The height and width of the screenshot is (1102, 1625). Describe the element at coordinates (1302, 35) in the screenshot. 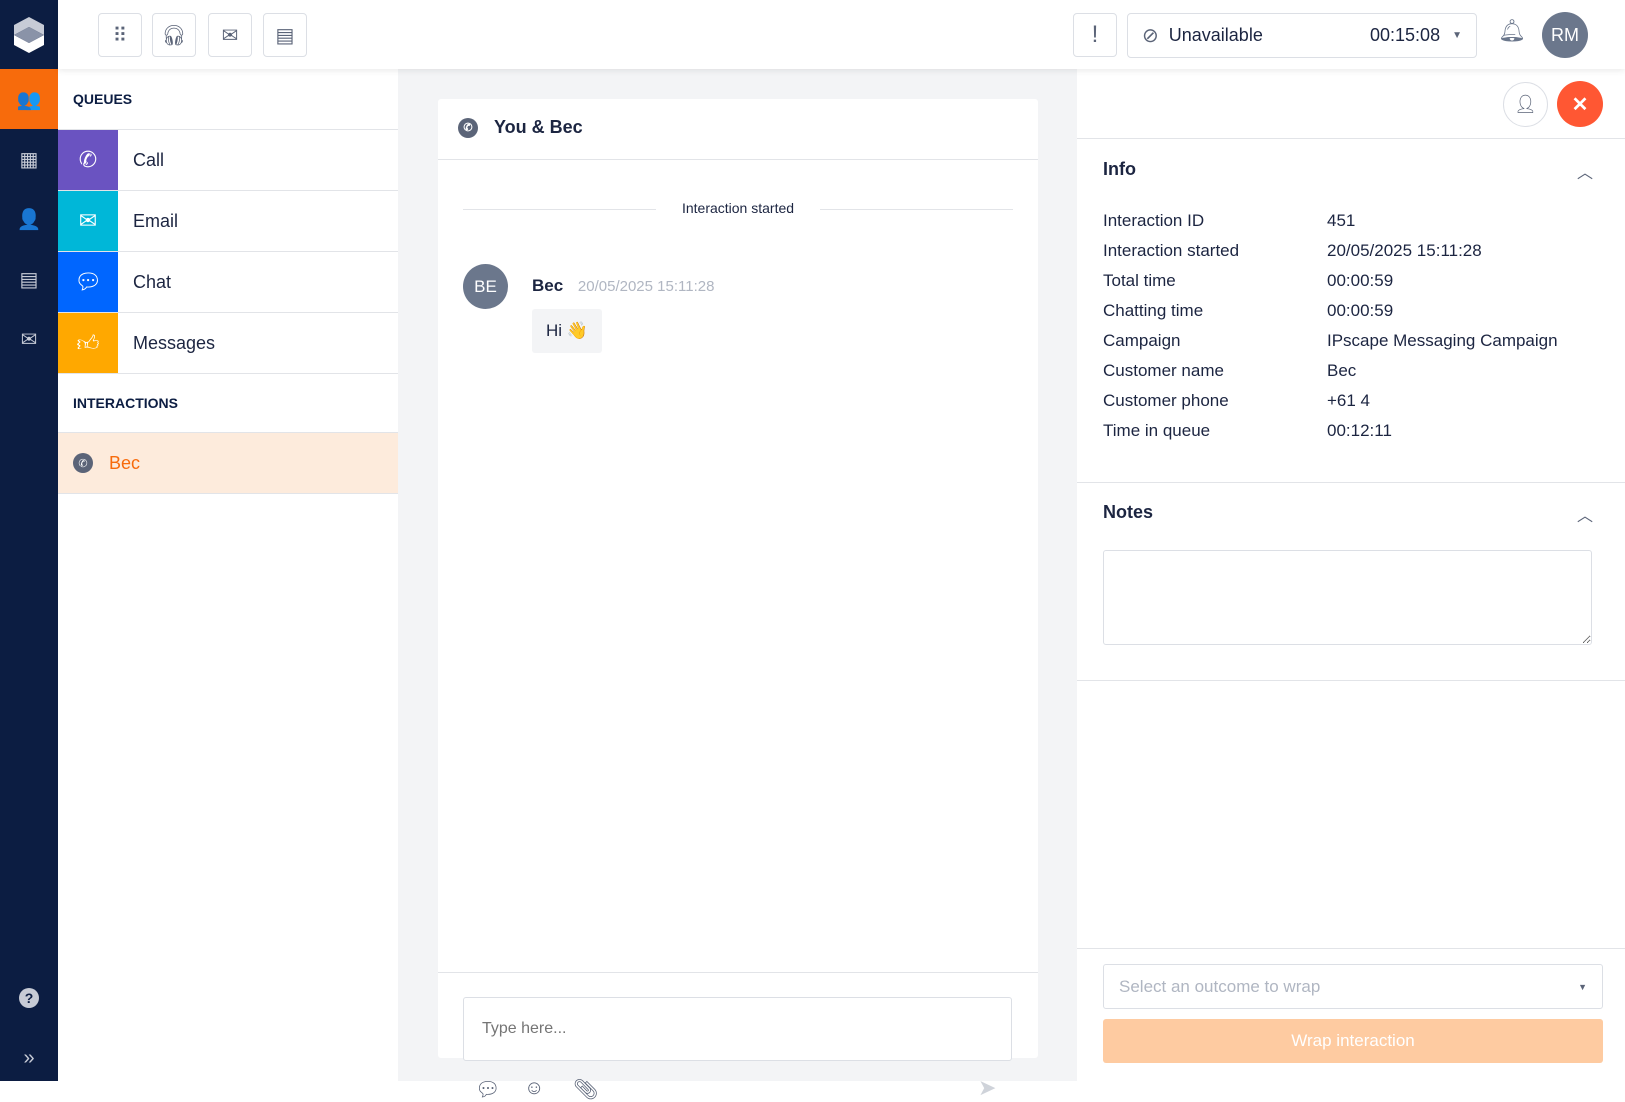

I see `status-dropdown: ⊘ Unavailable 00:15:08 ▼` at that location.